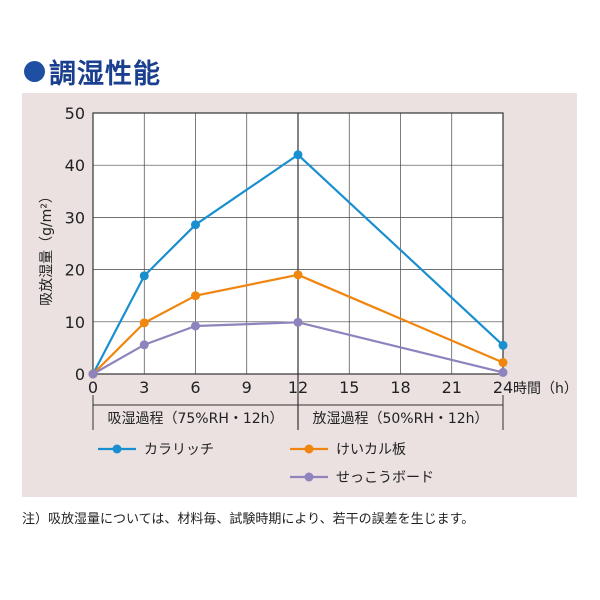 The width and height of the screenshot is (600, 600). I want to click on x-tick-label: 0, so click(93, 387).